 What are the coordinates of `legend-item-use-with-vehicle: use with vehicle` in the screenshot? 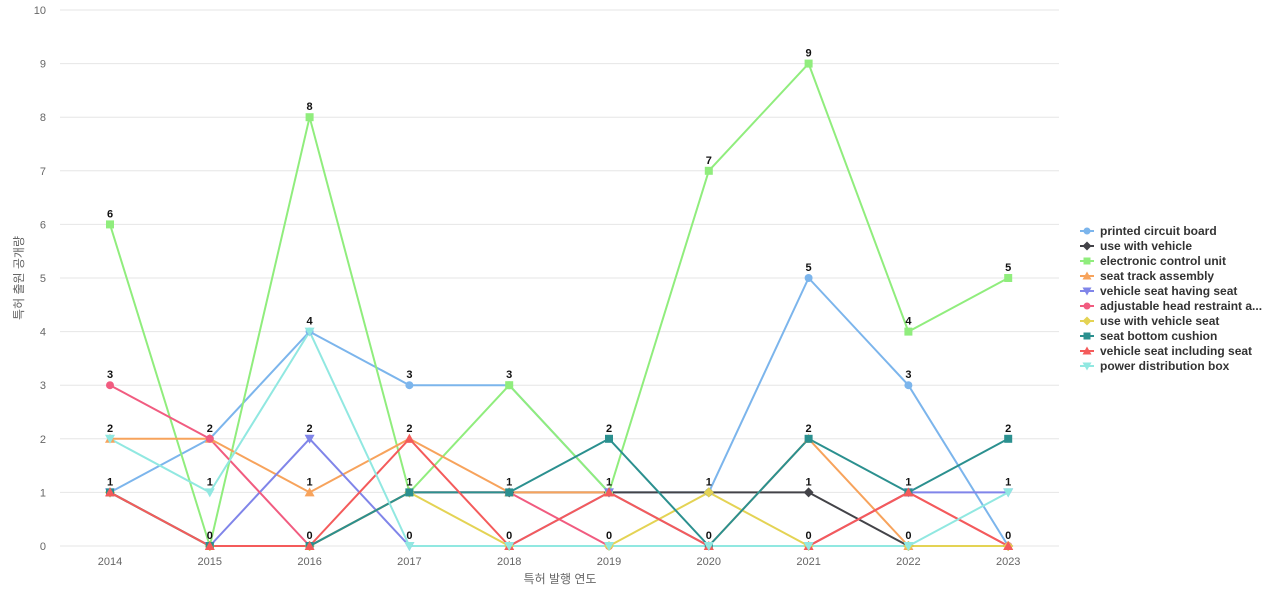 It's located at (1136, 246).